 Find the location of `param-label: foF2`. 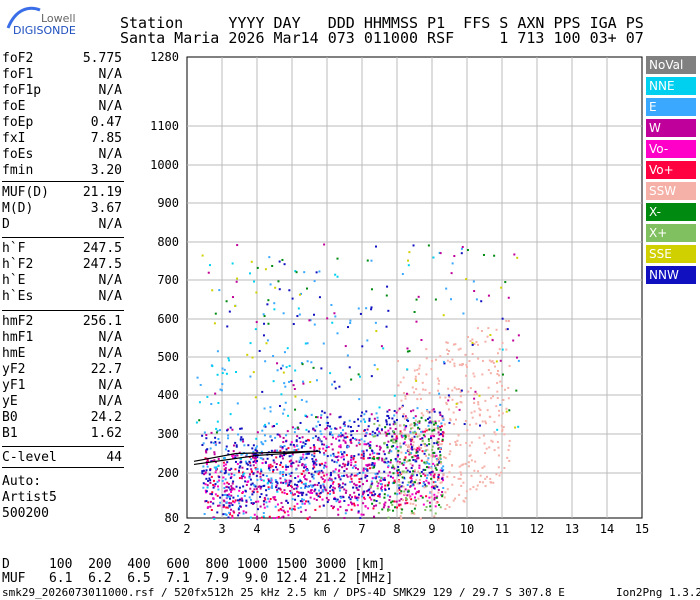

param-label: foF2 is located at coordinates (18, 58).